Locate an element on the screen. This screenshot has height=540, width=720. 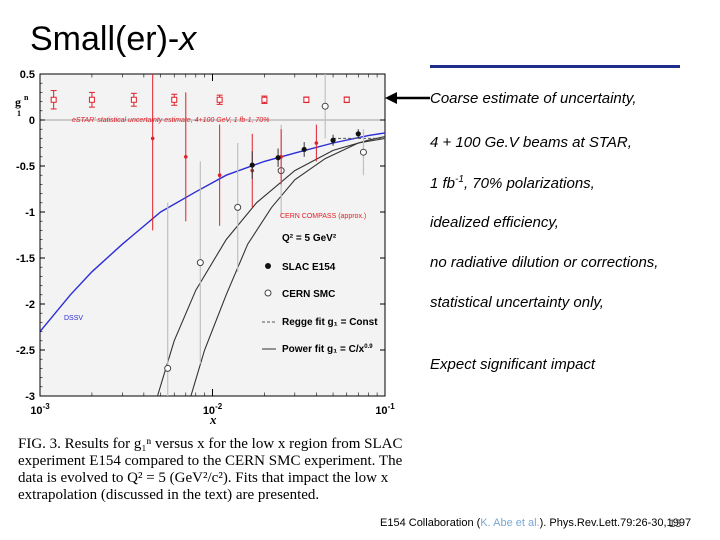
svg-text: g is located at coordinates (18, 102).